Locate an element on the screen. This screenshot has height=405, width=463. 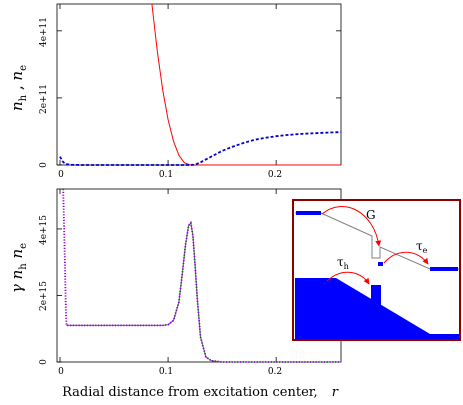
top-ytick-label-0: 0 is located at coordinates (44, 165).